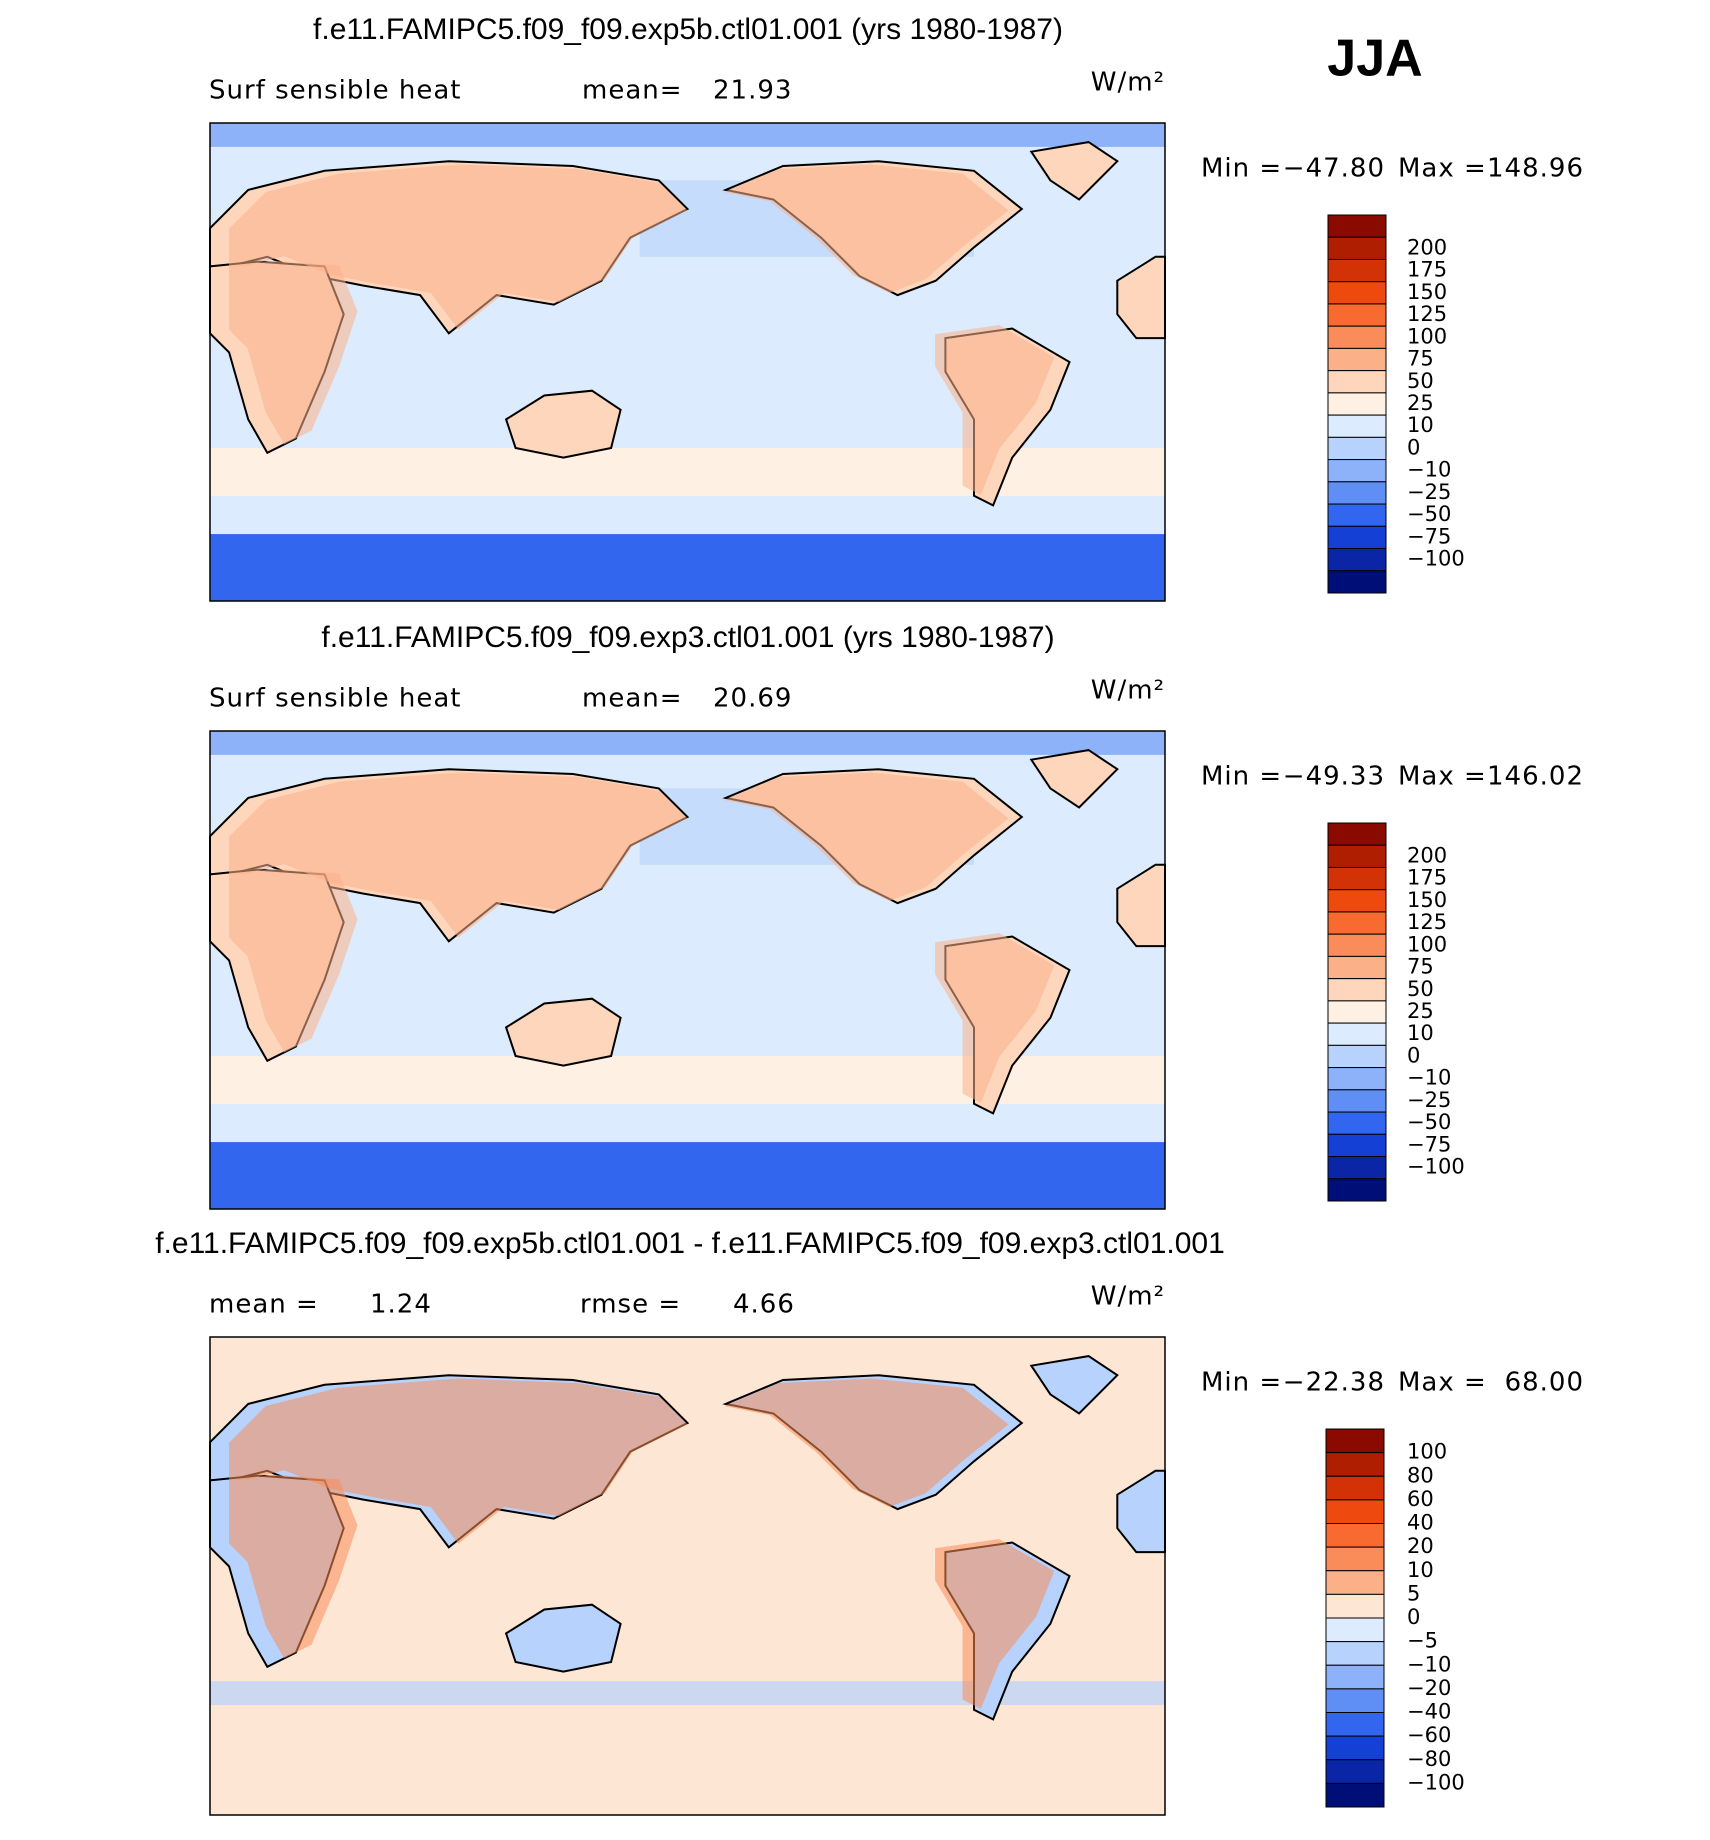 The image size is (1710, 1840). I want to click on land-hot-africa, so click(293, 352).